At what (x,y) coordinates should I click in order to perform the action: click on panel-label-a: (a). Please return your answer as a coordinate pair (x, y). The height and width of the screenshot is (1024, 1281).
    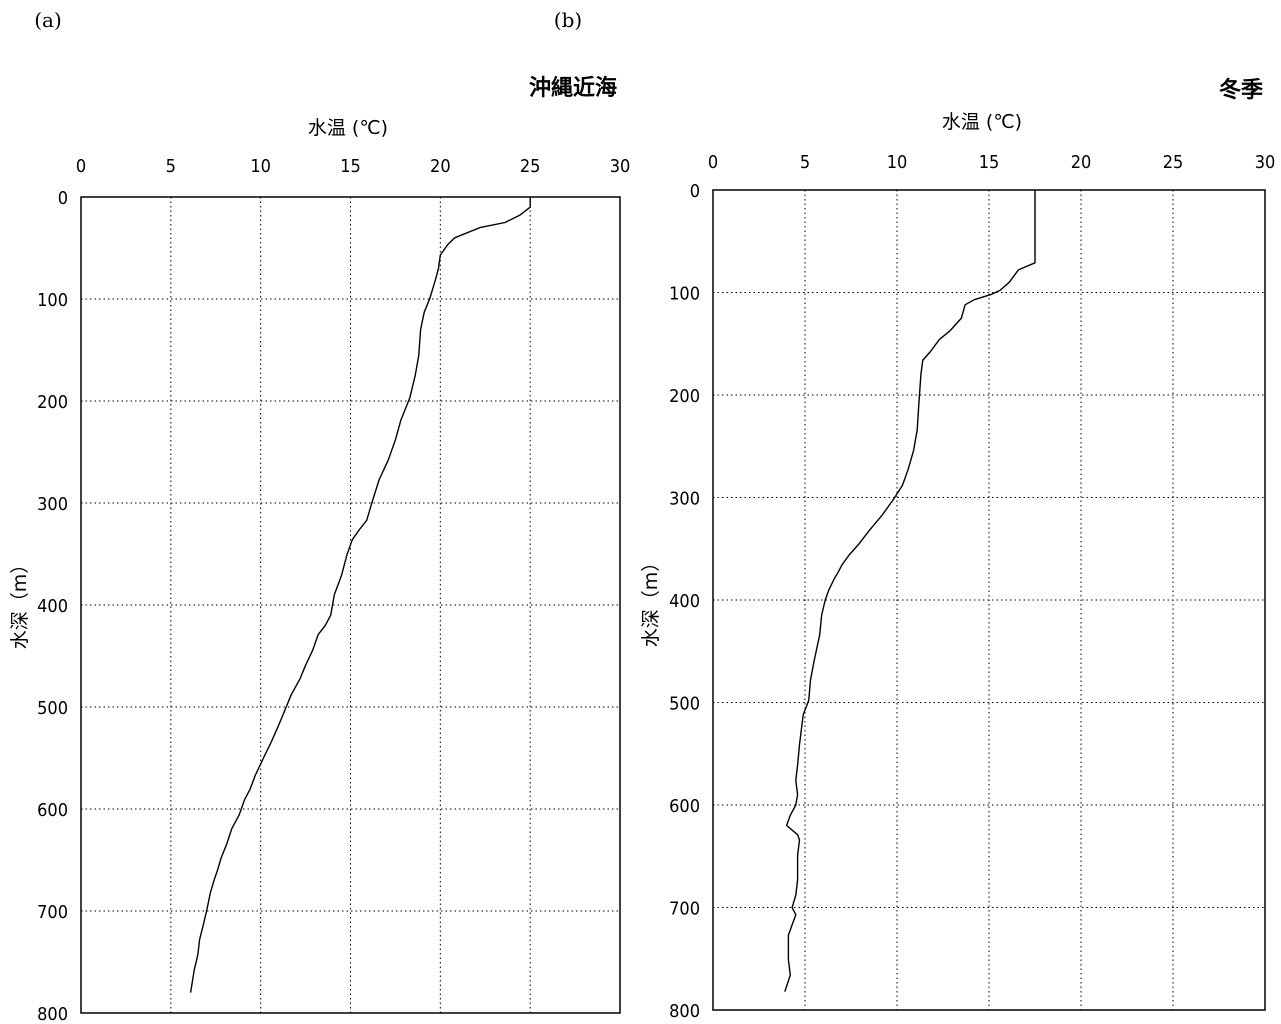
    Looking at the image, I should click on (48, 20).